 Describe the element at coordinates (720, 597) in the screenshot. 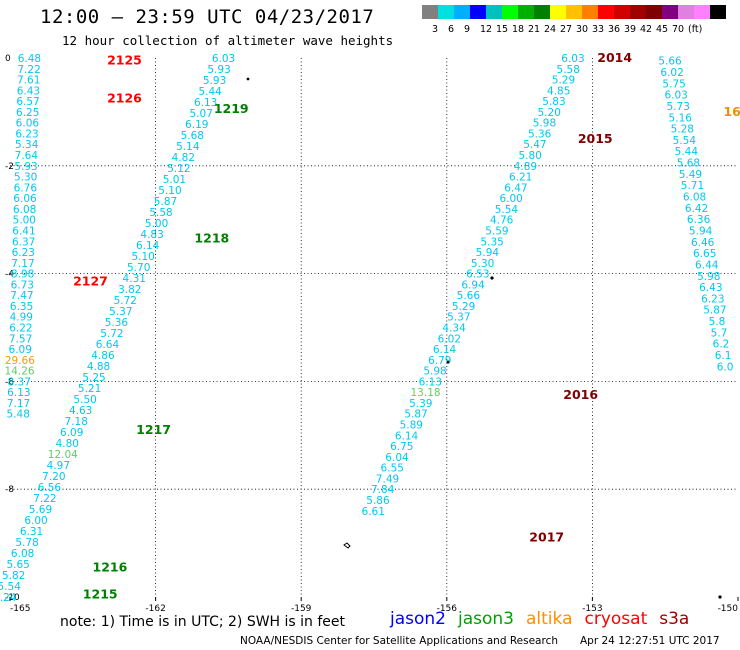

I see `island-mark` at that location.